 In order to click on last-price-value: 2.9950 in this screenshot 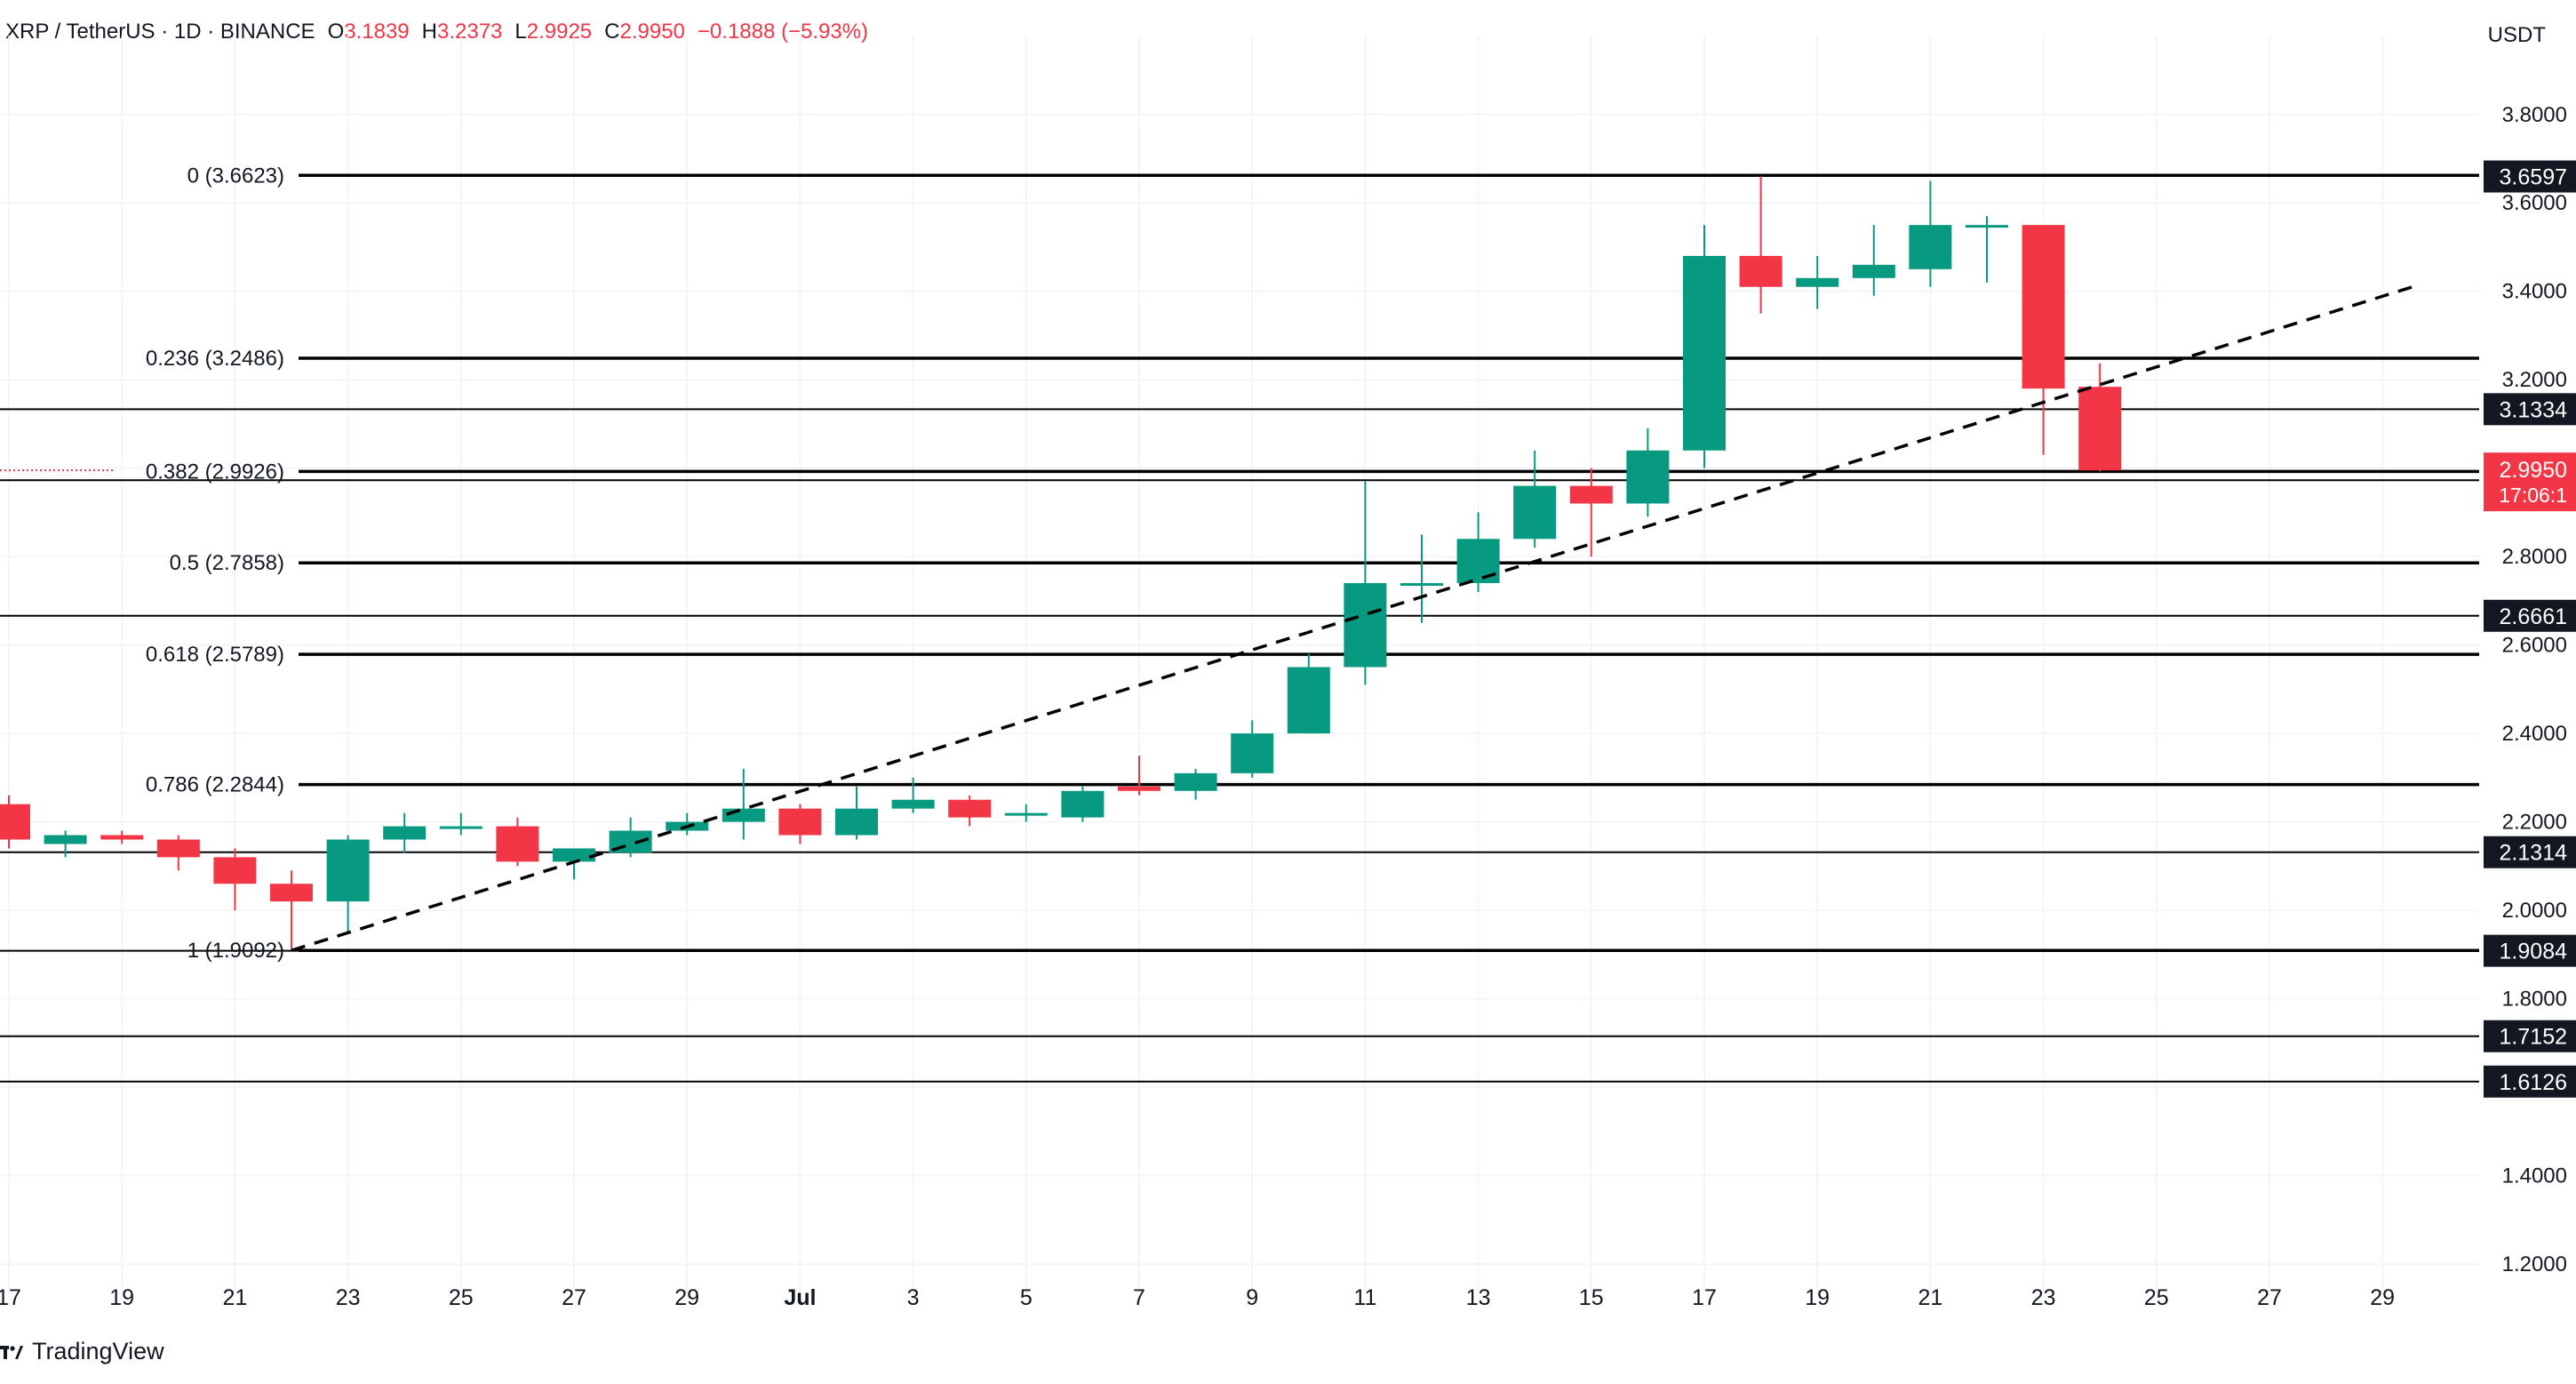, I will do `click(2533, 470)`.